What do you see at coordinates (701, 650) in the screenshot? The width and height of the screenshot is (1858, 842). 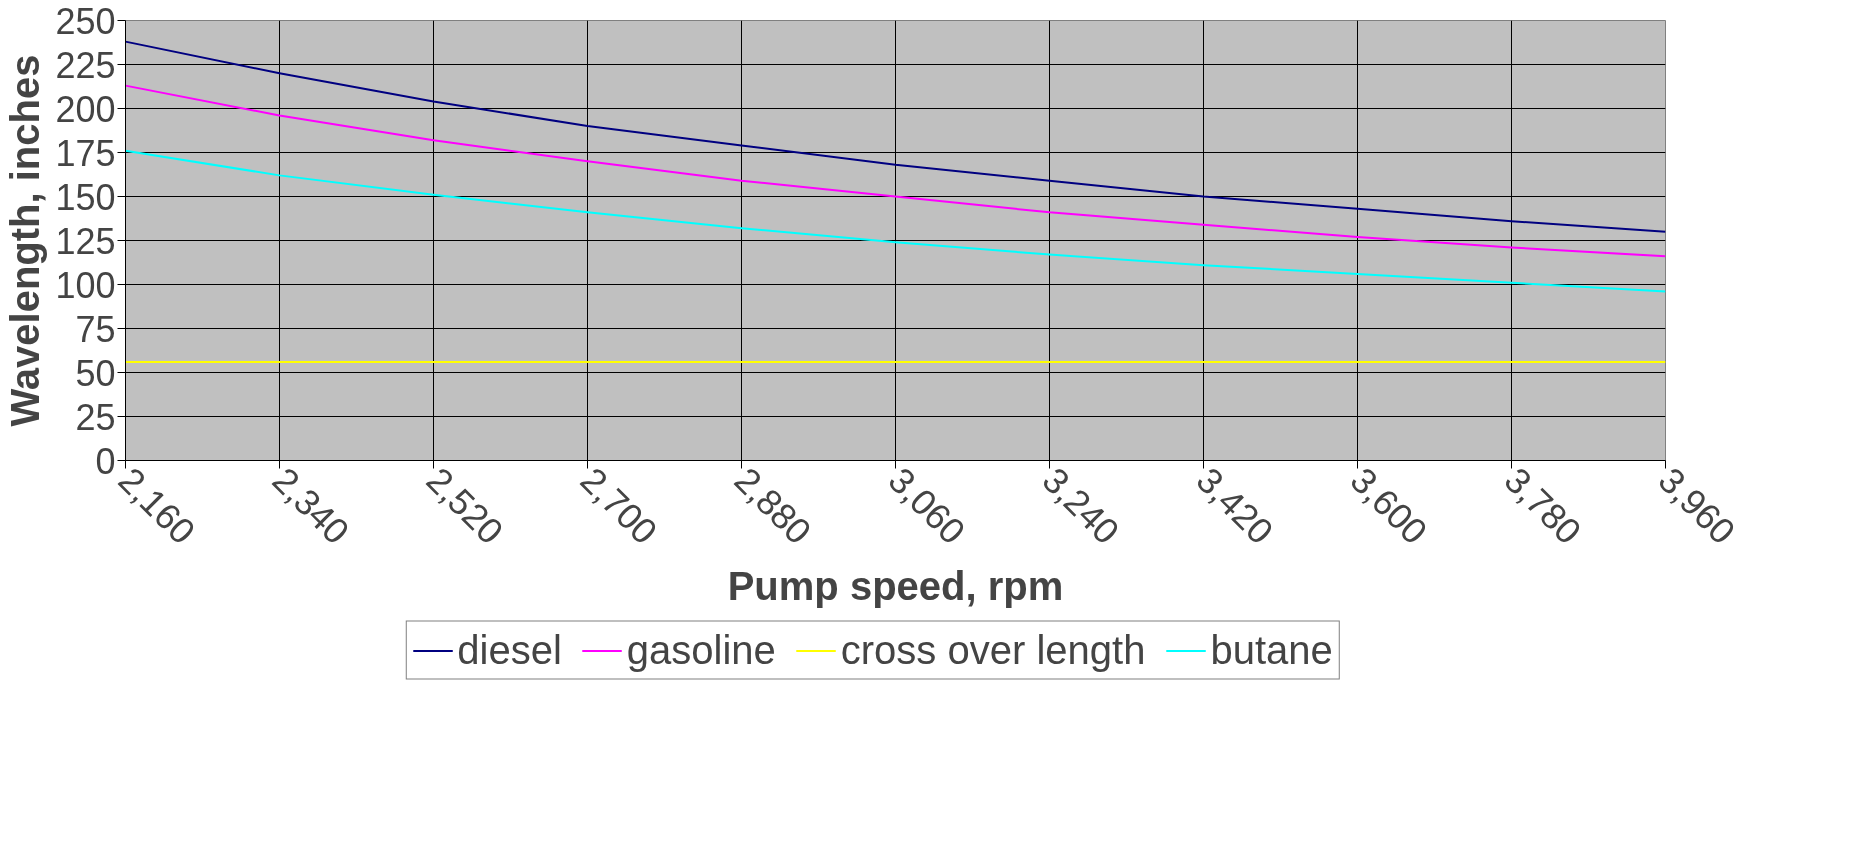 I see `legend-label: gasoline` at bounding box center [701, 650].